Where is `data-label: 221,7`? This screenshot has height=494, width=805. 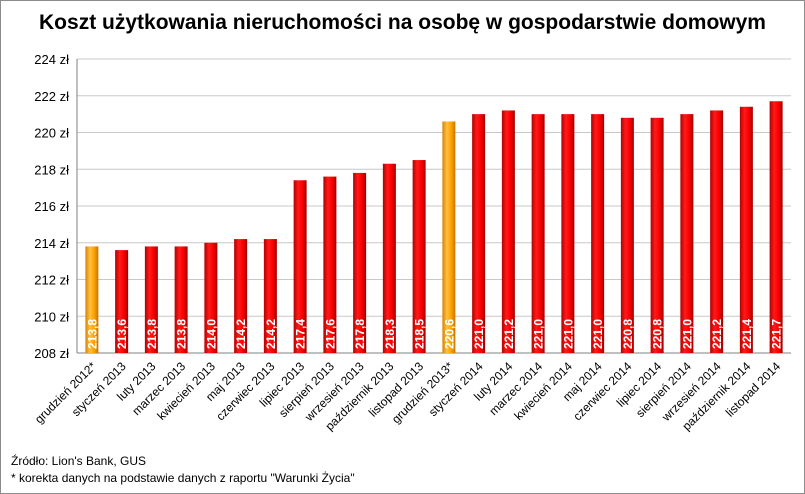 data-label: 221,7 is located at coordinates (777, 334).